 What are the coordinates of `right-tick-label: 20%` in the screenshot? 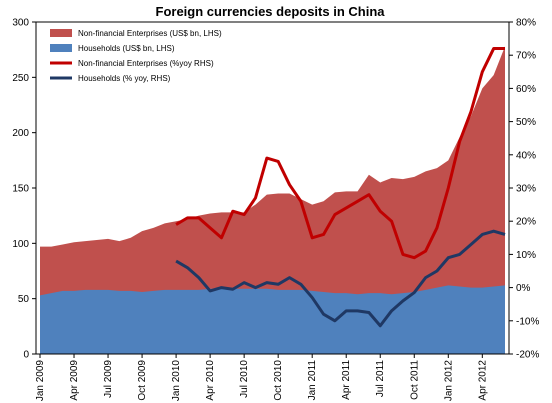 It's located at (526, 222).